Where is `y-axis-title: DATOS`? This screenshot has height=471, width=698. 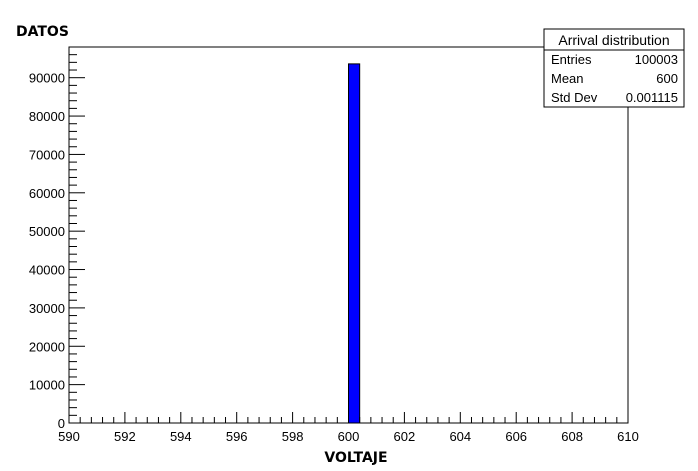
y-axis-title: DATOS is located at coordinates (42, 32).